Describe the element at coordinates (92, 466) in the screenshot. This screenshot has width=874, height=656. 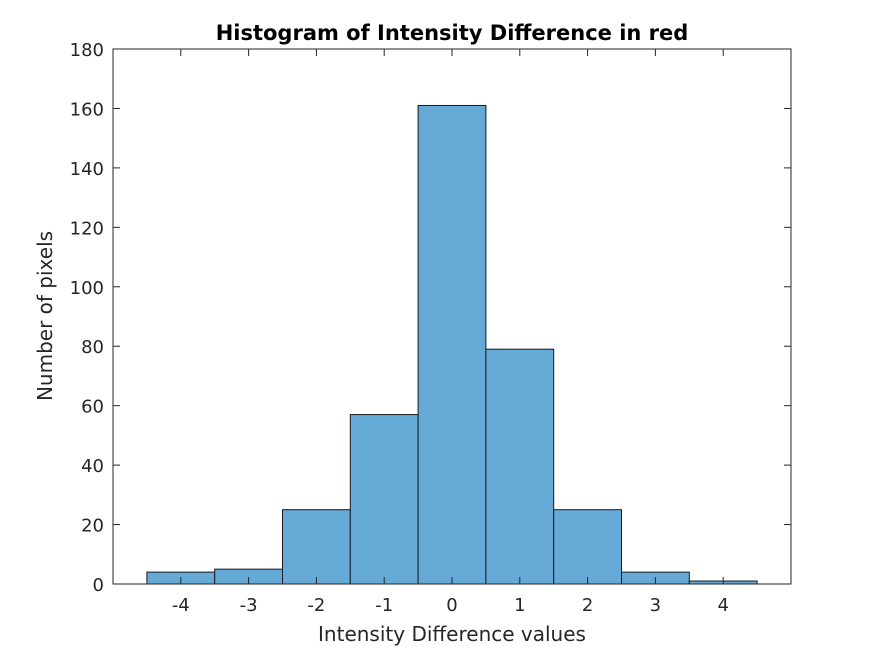
I see `y-tick-label: 40` at that location.